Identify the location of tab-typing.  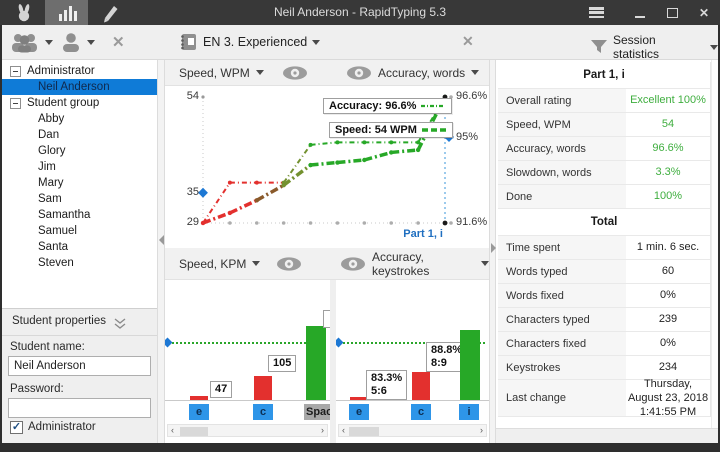
(23, 12).